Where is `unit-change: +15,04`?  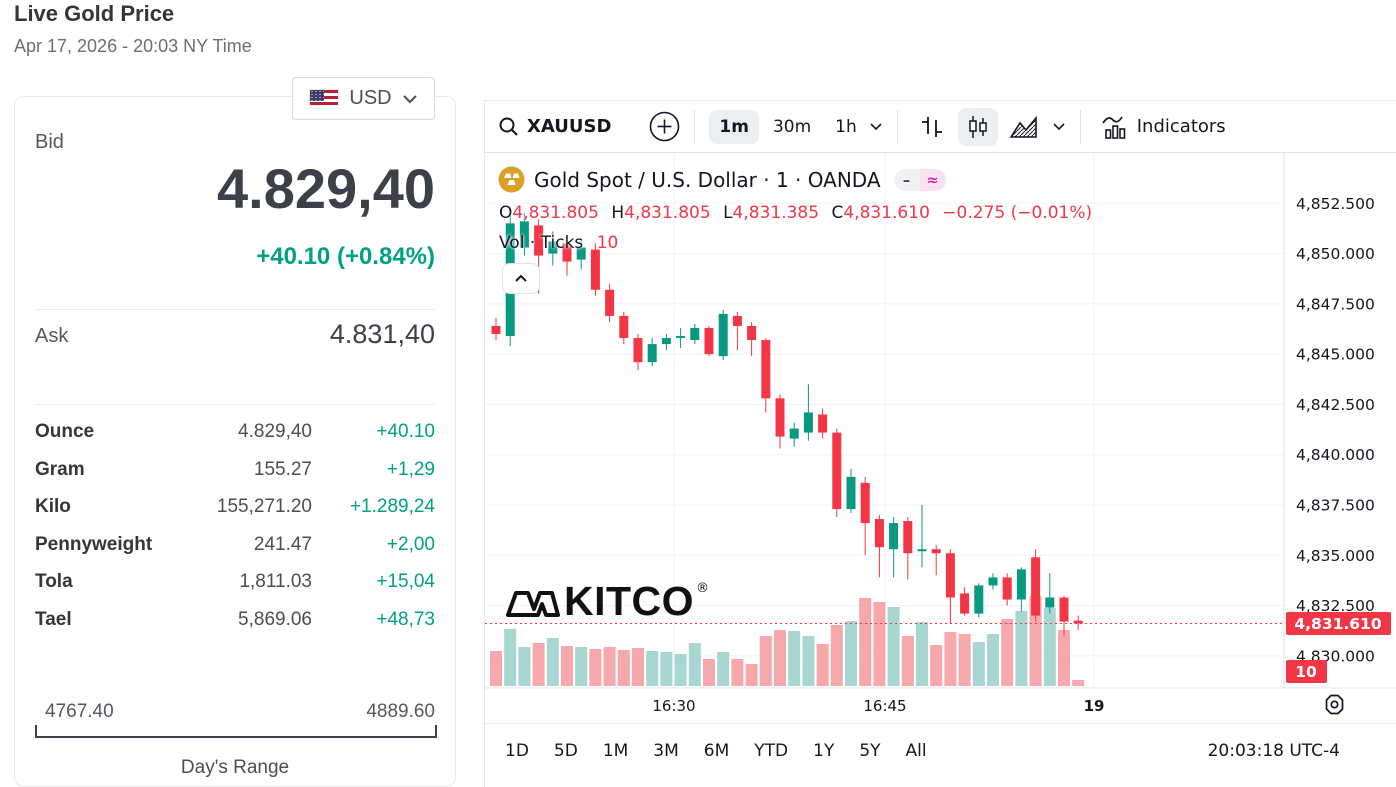 unit-change: +15,04 is located at coordinates (405, 581).